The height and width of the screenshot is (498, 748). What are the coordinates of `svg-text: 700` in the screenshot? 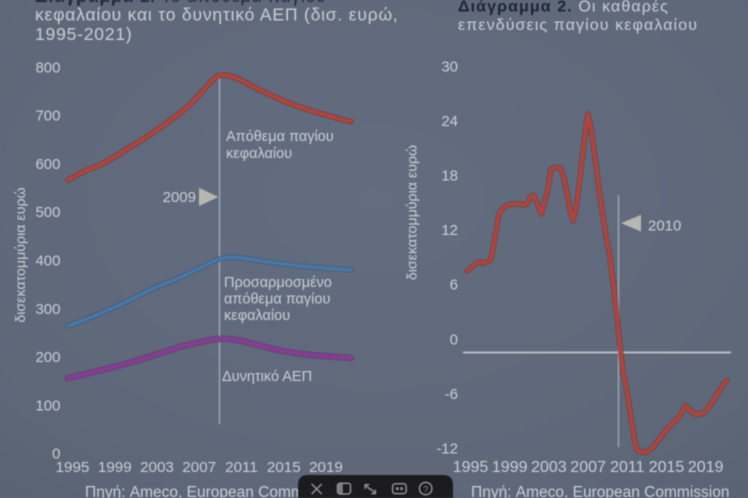 It's located at (47, 116).